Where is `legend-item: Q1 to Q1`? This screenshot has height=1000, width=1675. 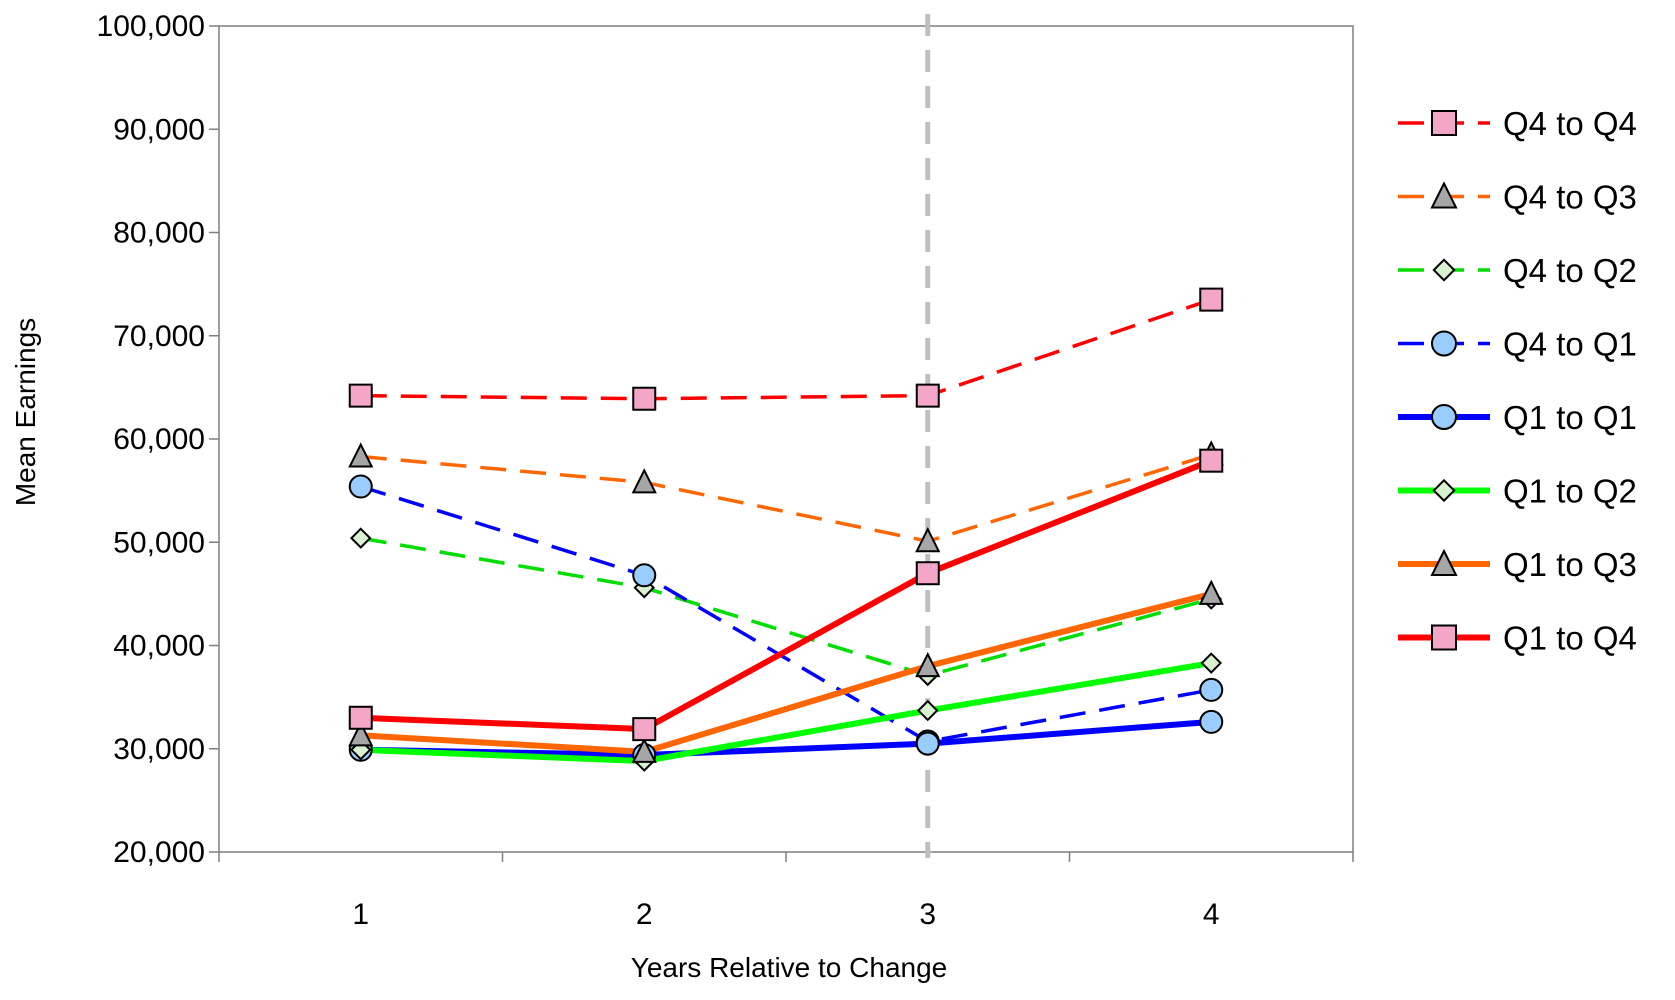
legend-item: Q1 to Q1 is located at coordinates (1517, 417).